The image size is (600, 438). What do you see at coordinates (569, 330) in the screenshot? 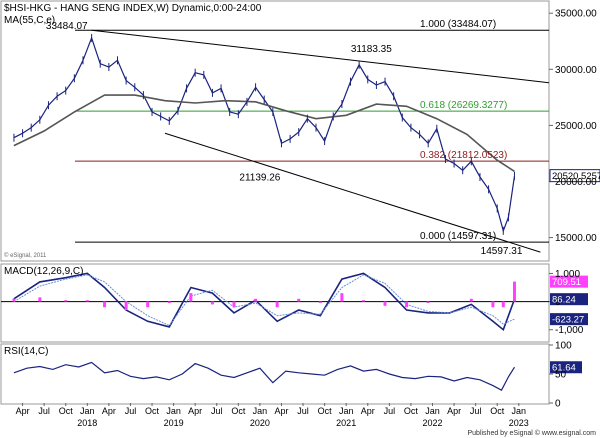
I see `y-tick-label: -1,000` at bounding box center [569, 330].